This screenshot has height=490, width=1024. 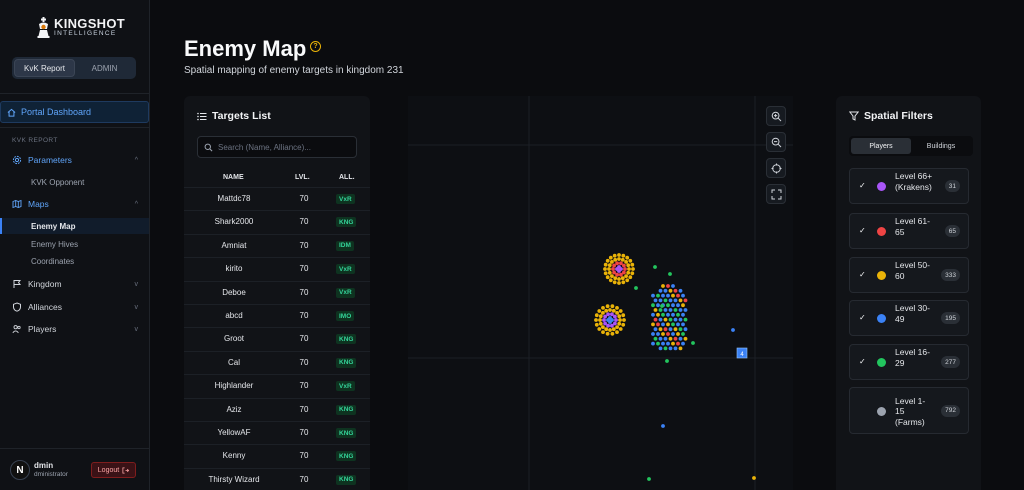 I want to click on sidebar-item-alliances: Alliances v, so click(x=75, y=307).